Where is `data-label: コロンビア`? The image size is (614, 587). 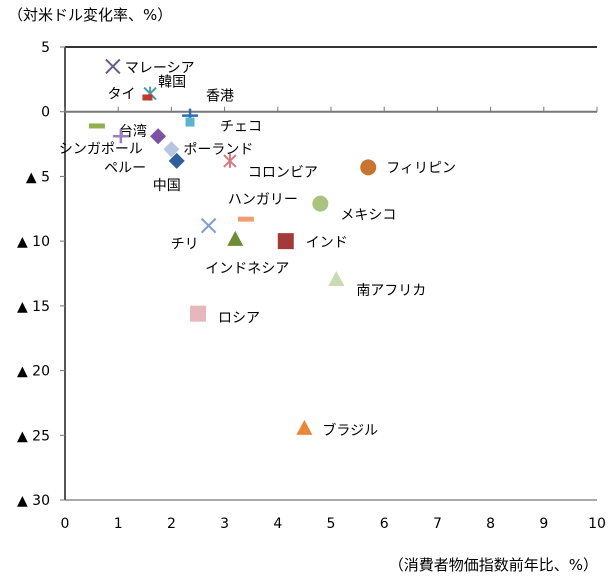 data-label: コロンビア is located at coordinates (283, 173).